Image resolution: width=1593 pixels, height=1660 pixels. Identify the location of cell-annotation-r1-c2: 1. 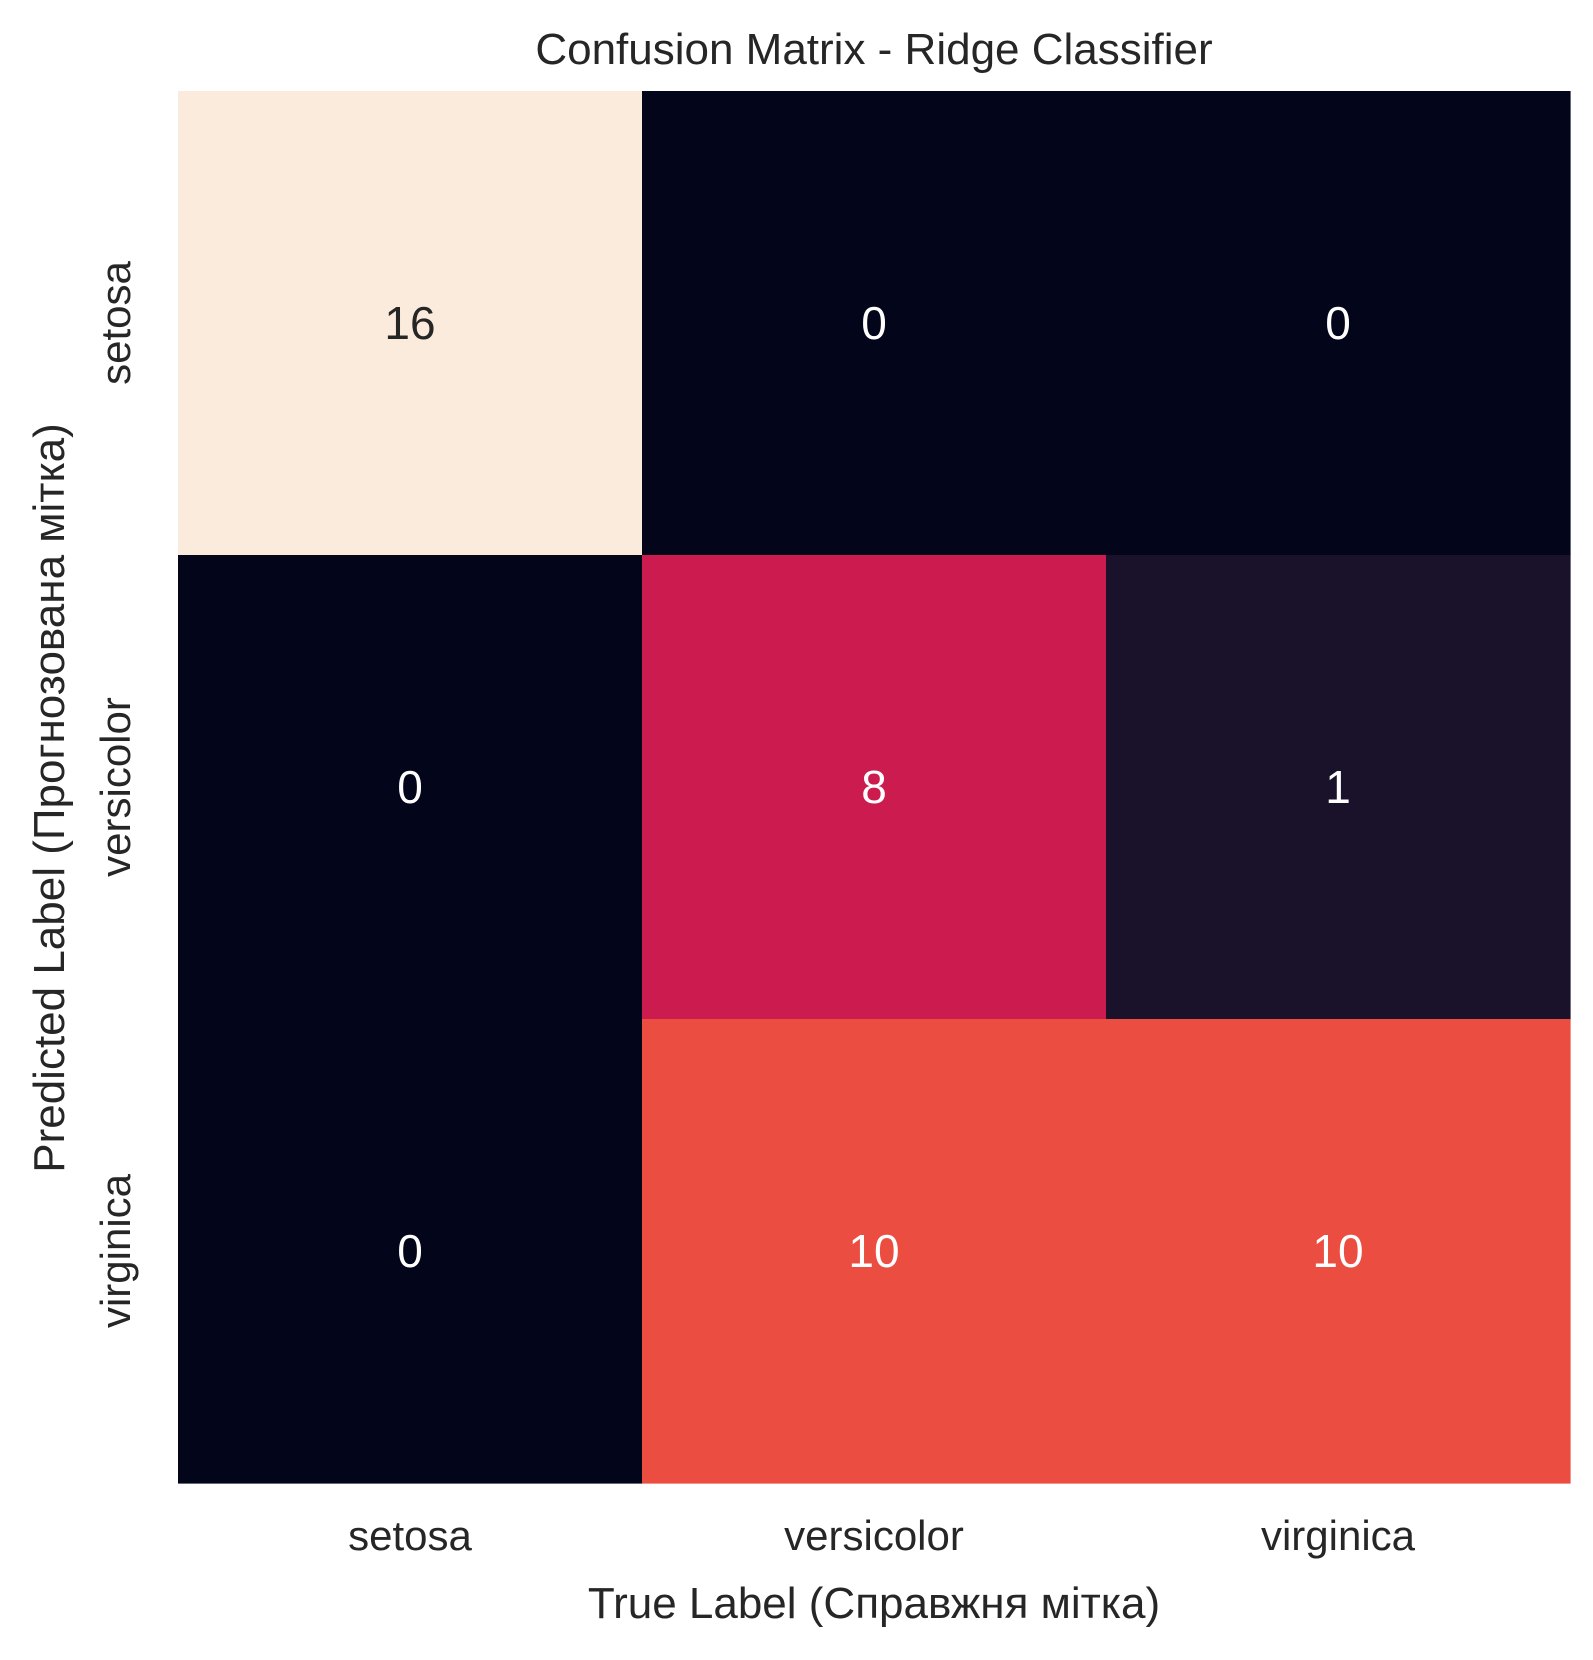
(1338, 787).